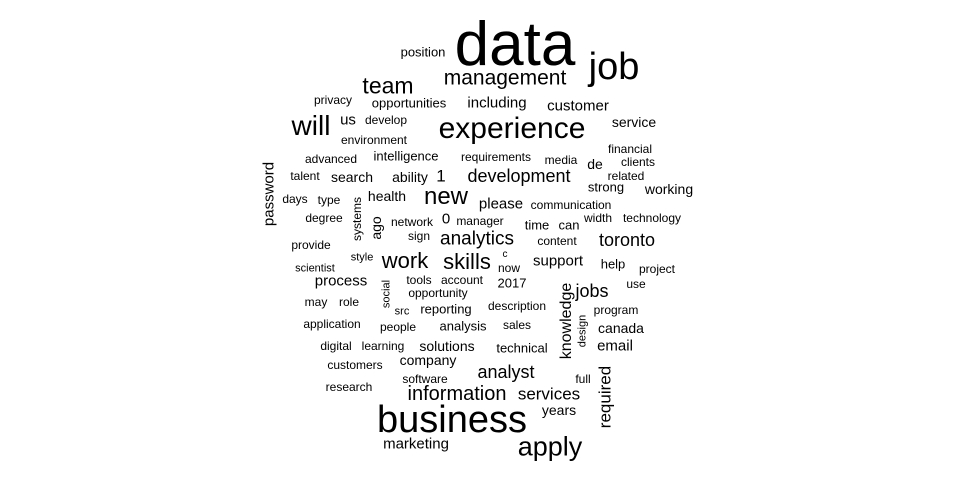 This screenshot has height=480, width=960. I want to click on word-us: us, so click(348, 120).